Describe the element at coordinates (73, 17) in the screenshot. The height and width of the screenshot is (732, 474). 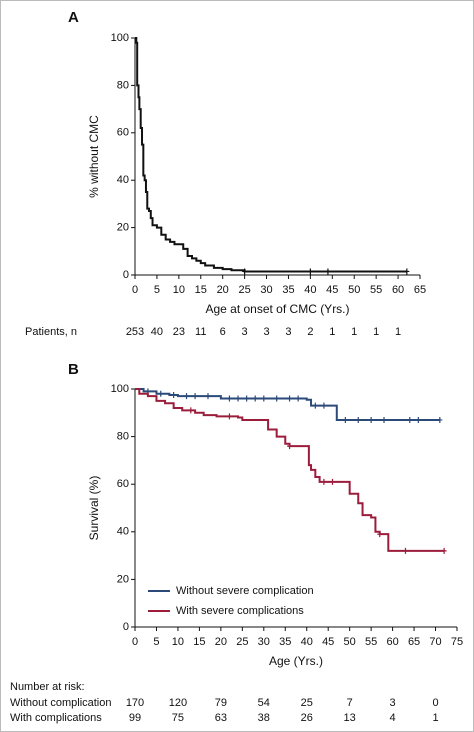
I see `panel-label: A` at that location.